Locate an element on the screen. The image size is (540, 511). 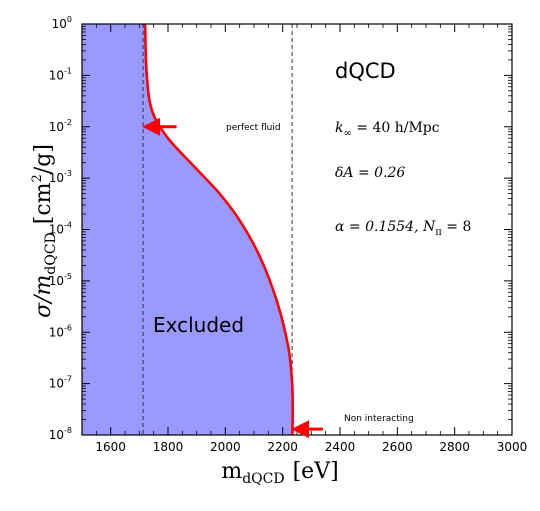
y-label-unit: [cm is located at coordinates (43, 203).